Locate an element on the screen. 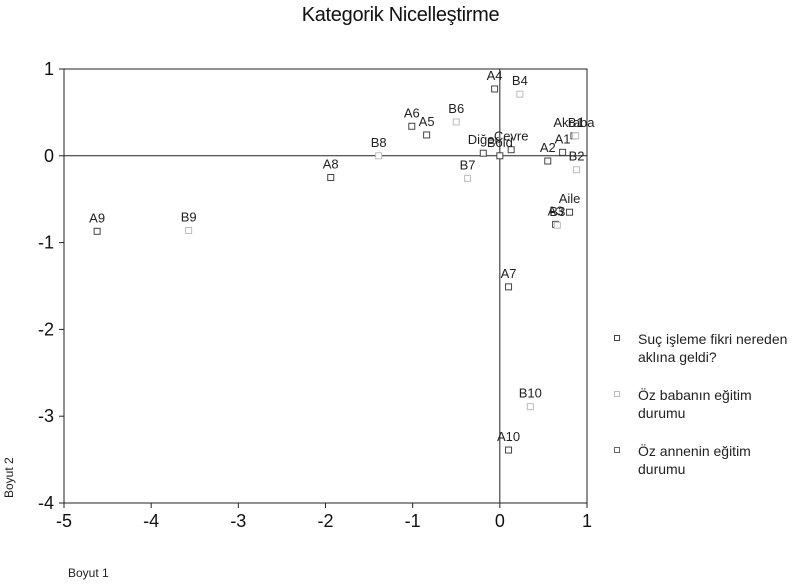  point-label: A4 is located at coordinates (495, 75).